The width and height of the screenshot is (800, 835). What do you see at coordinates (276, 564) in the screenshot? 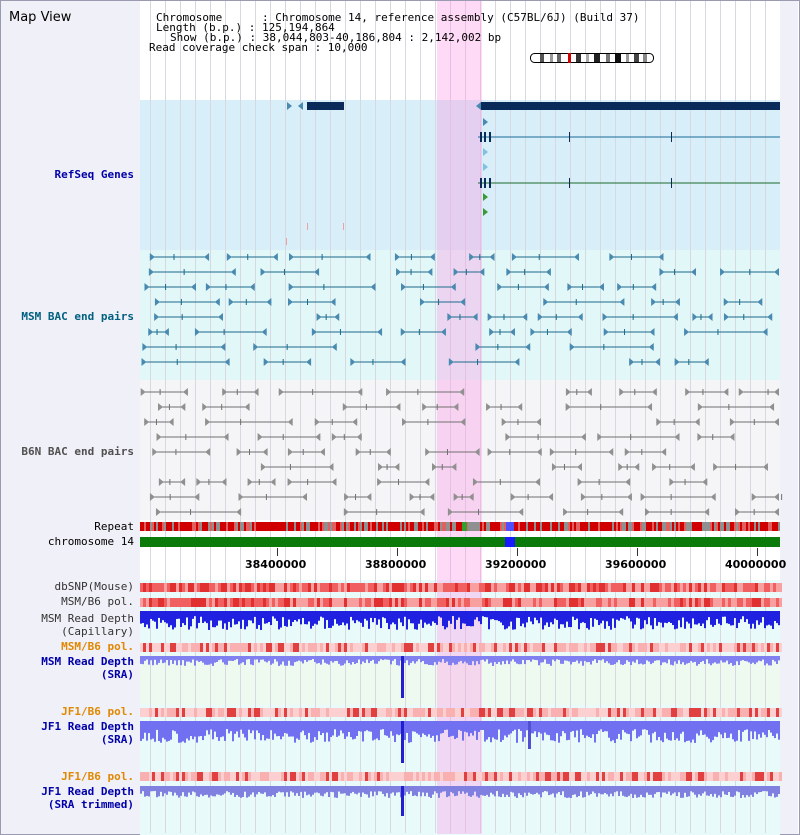
I see `axis-tick-label: 38400000` at bounding box center [276, 564].